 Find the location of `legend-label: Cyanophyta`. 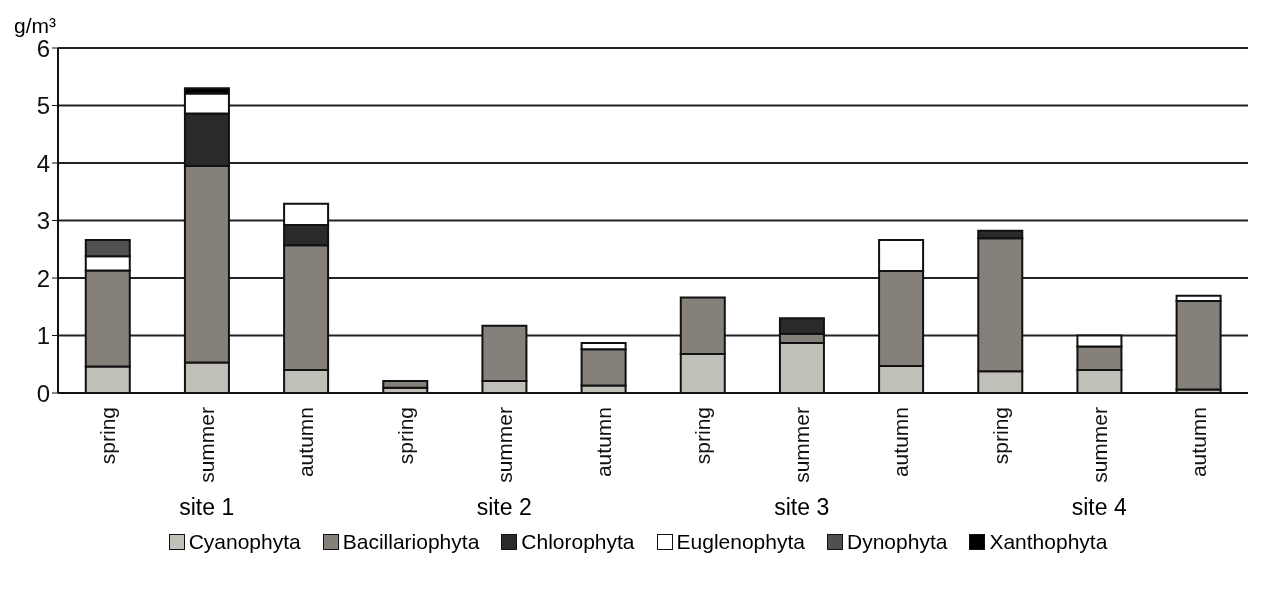

legend-label: Cyanophyta is located at coordinates (244, 542).